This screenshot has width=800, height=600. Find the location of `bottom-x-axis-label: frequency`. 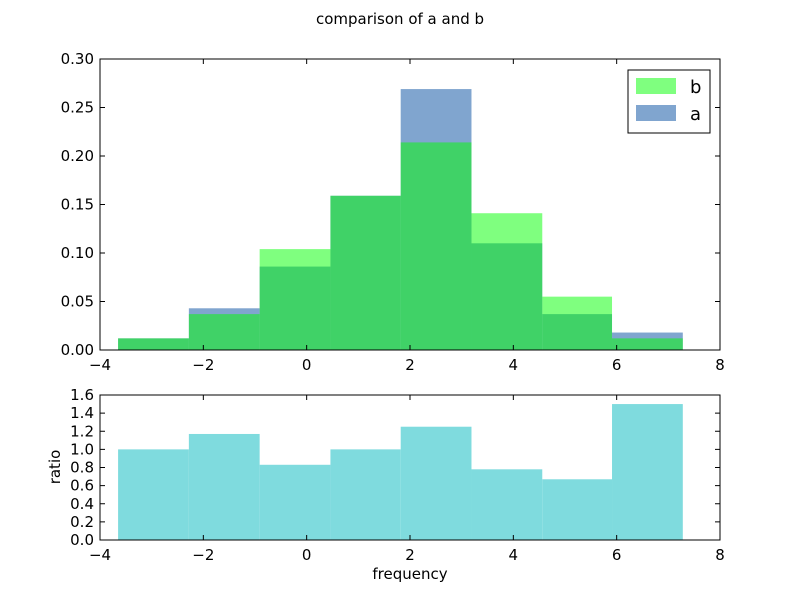

bottom-x-axis-label: frequency is located at coordinates (409, 574).